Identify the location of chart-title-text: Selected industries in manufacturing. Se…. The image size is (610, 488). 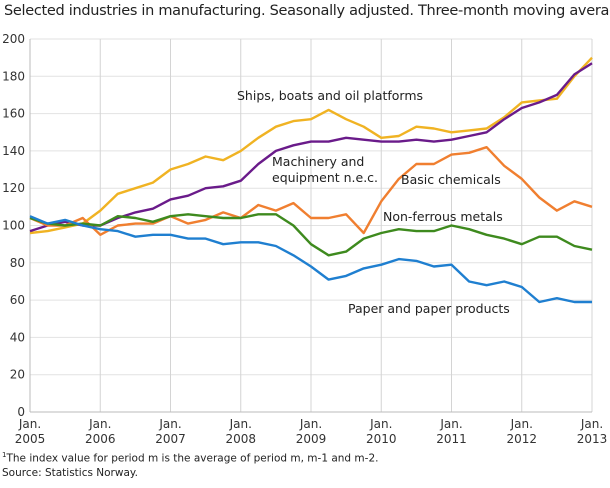
(307, 10).